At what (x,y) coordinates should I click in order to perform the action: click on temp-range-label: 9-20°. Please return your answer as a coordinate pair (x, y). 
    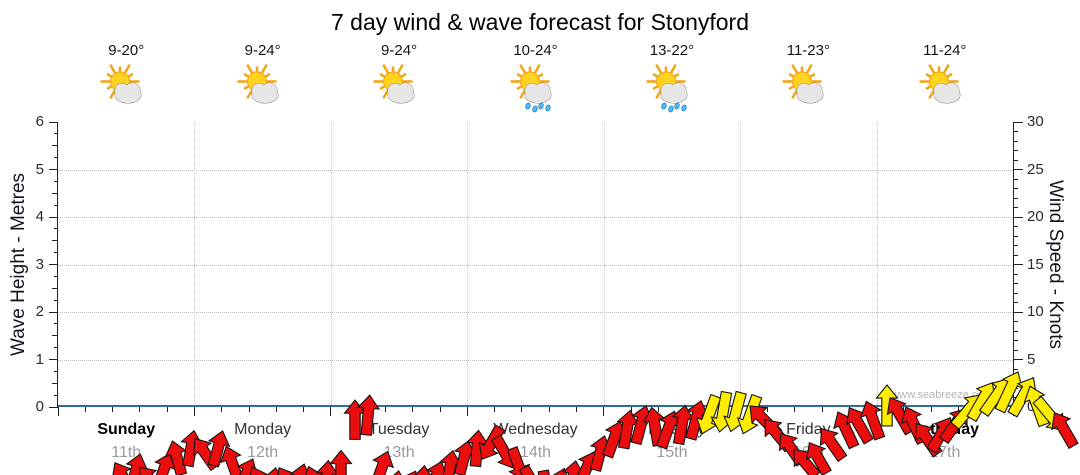
    Looking at the image, I should click on (126, 50).